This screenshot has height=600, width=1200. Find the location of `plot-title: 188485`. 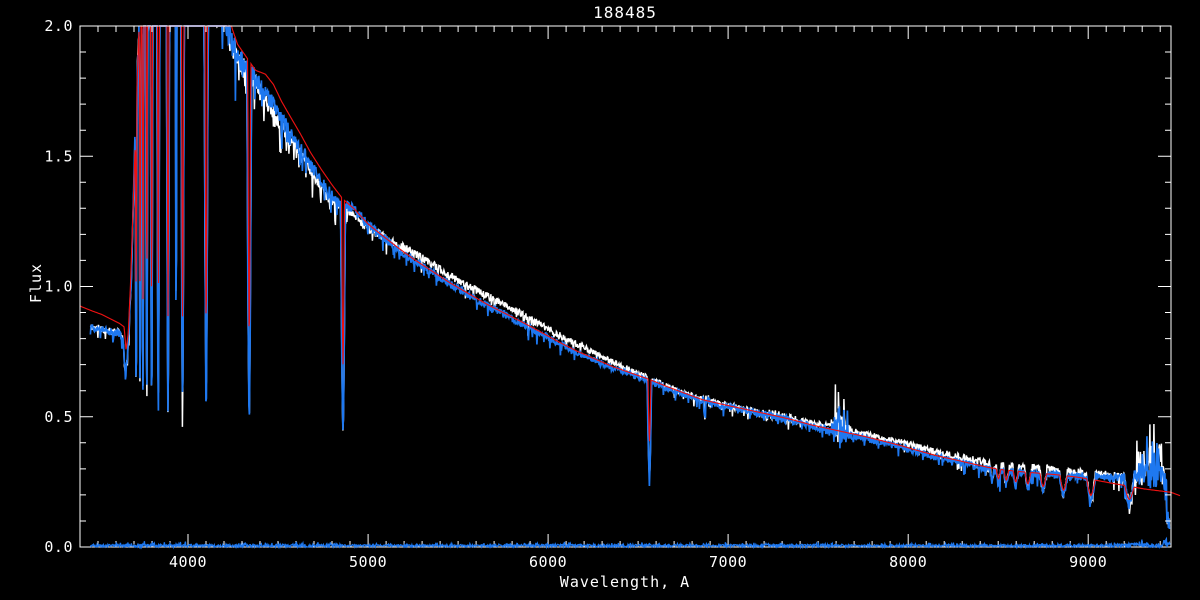

plot-title: 188485 is located at coordinates (625, 12).